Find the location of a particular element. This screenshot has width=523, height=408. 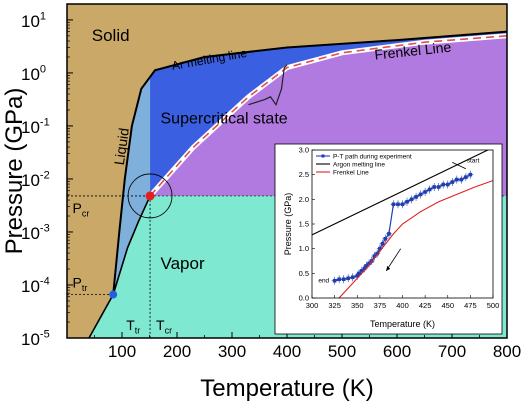

y-tick-label--1: 10⁻¹ is located at coordinates (35, 126).